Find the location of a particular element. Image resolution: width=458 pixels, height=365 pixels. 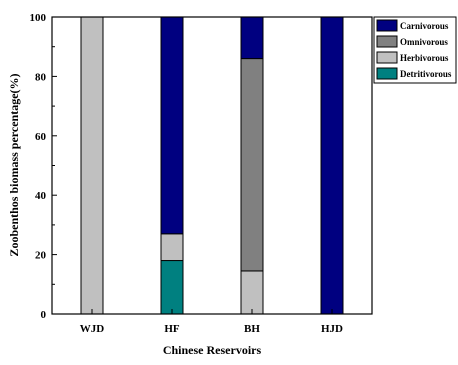

legend-label-herbivorous: Herbivorous is located at coordinates (424, 58).